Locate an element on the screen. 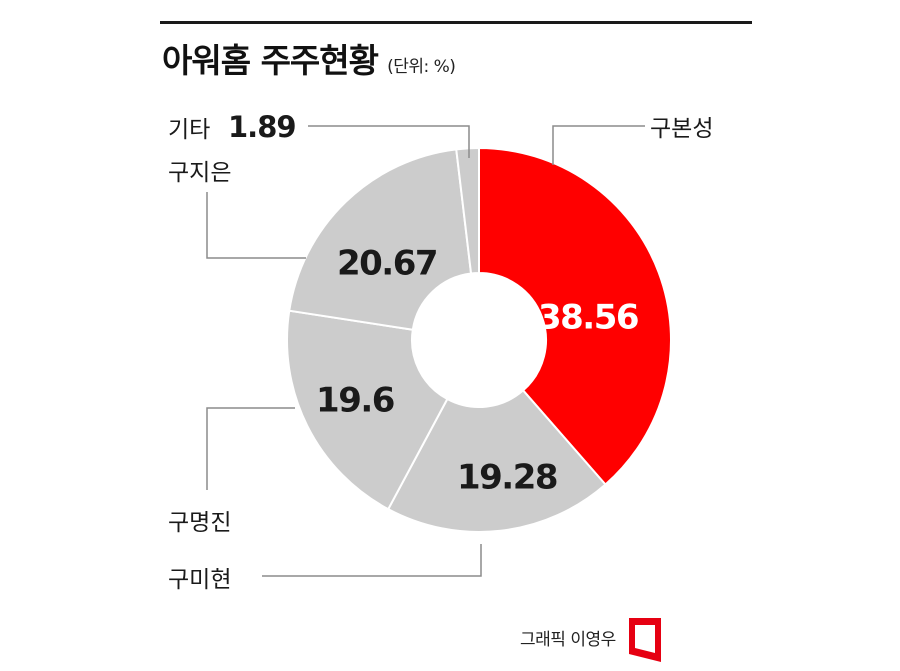  leader-line-gumyeongjin is located at coordinates (250, 448).